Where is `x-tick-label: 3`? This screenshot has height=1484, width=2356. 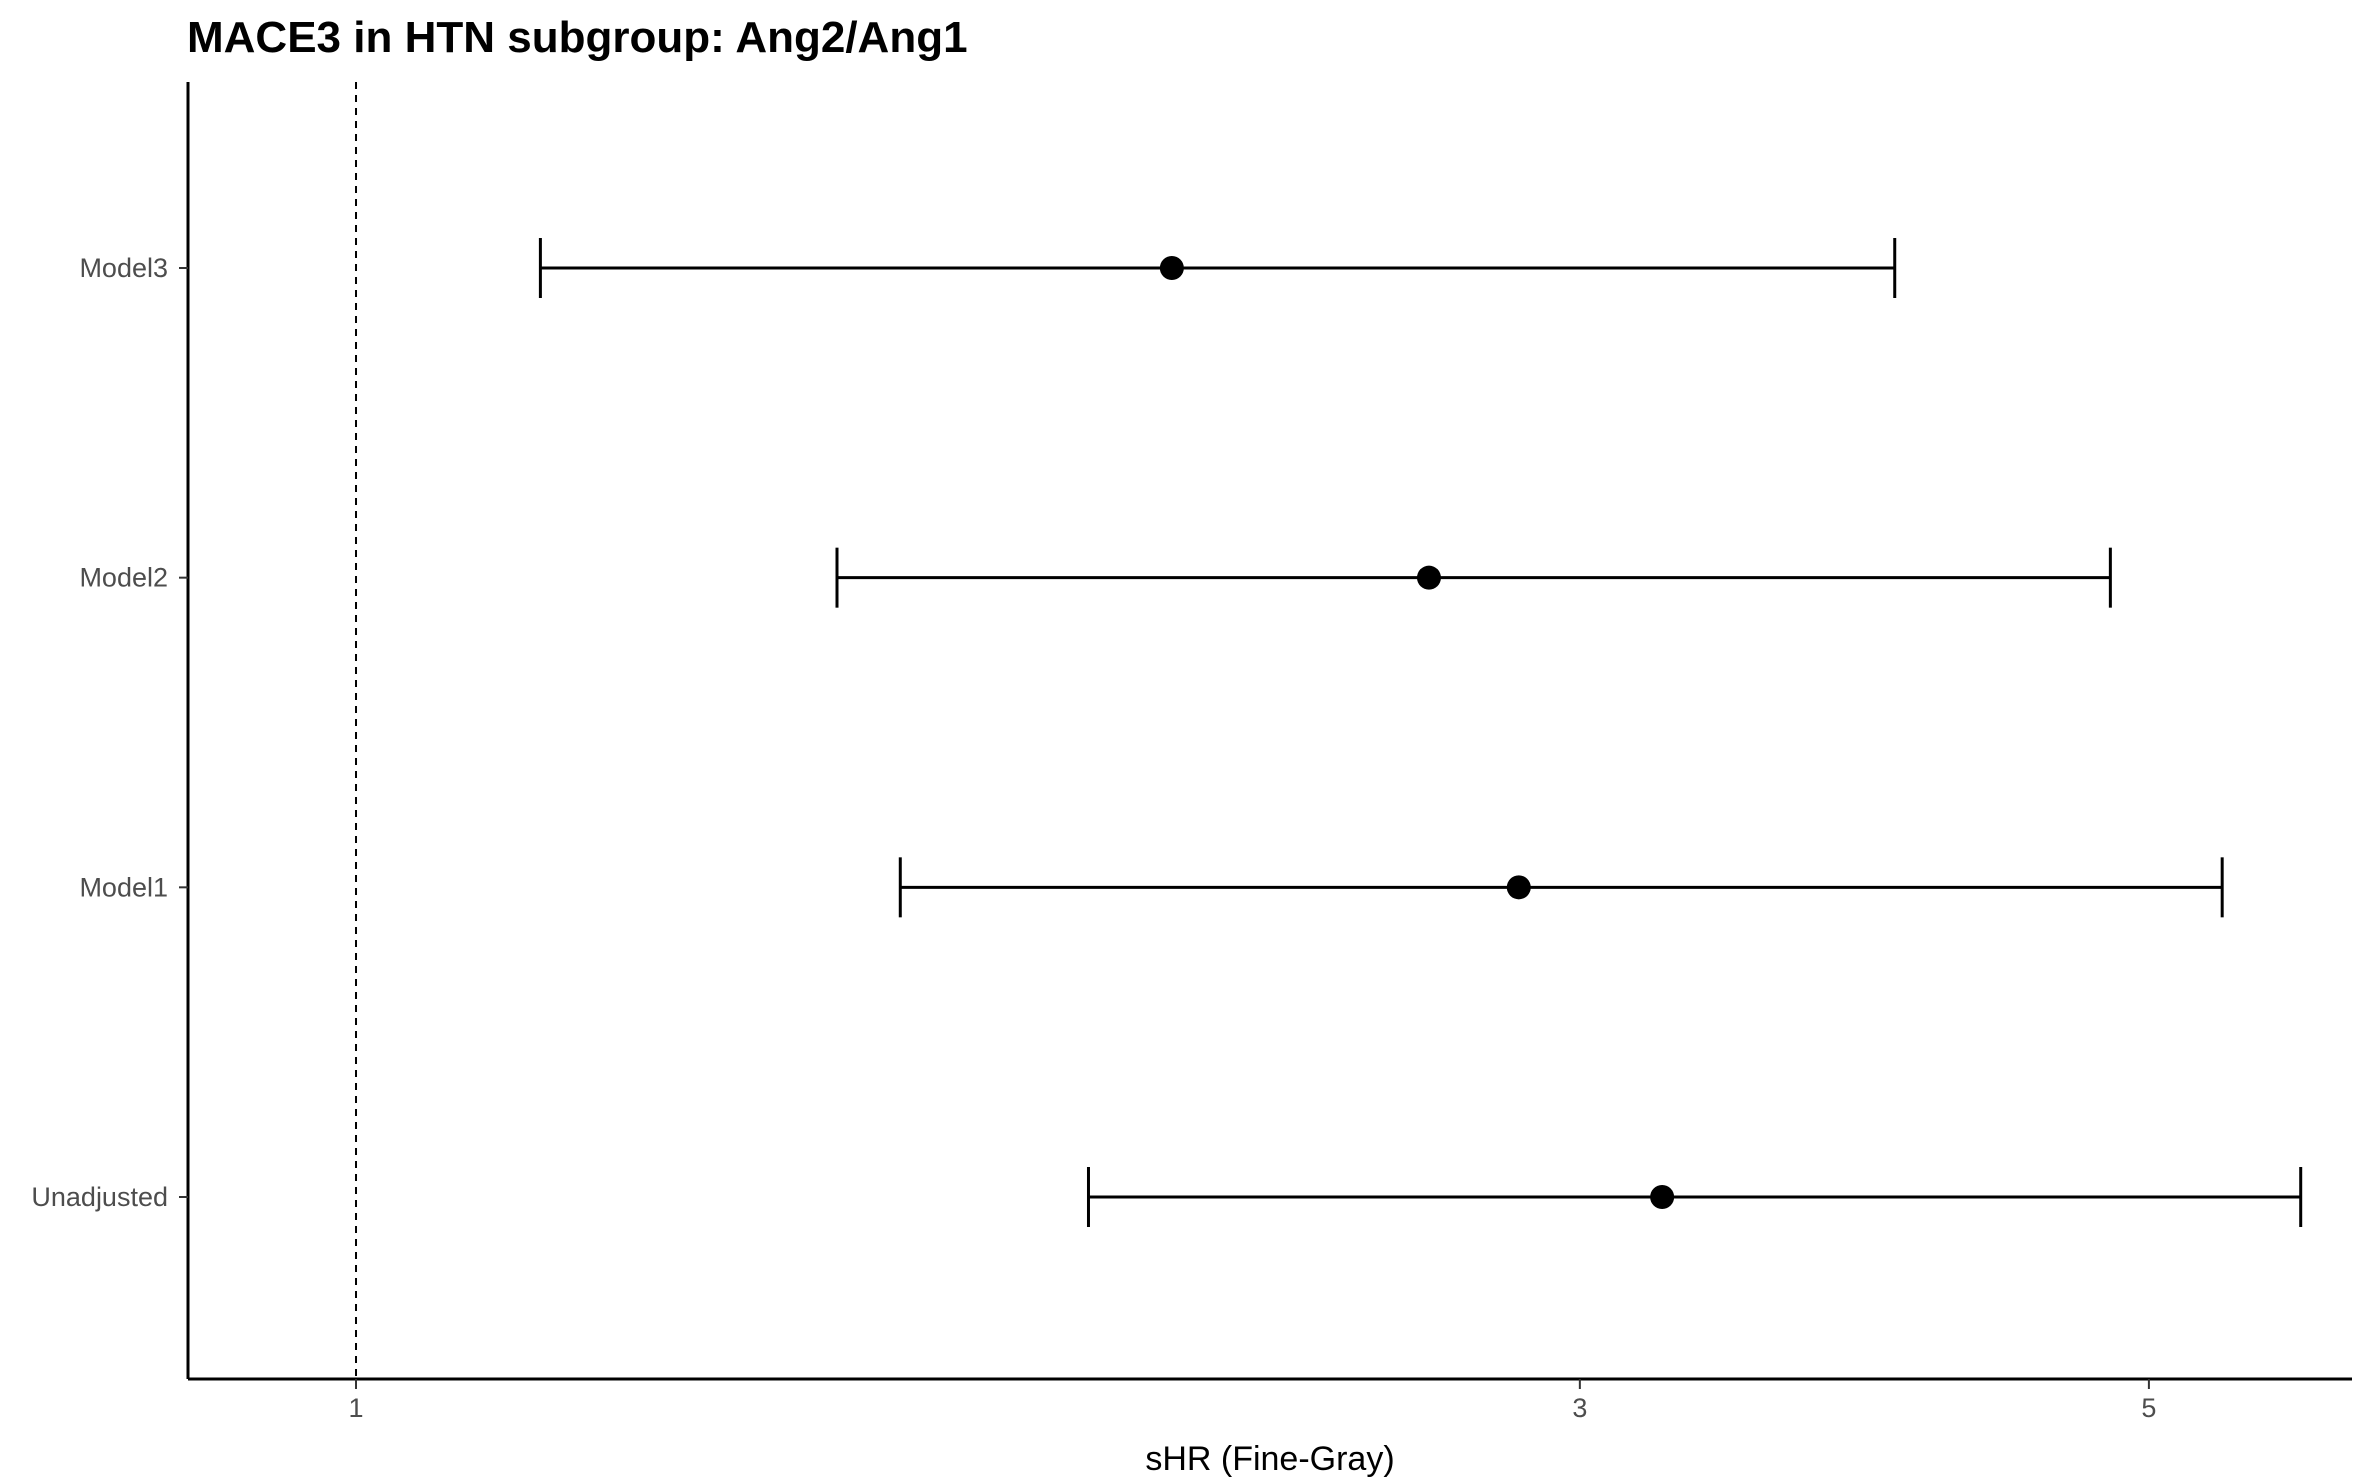
x-tick-label: 3 is located at coordinates (1579, 1408).